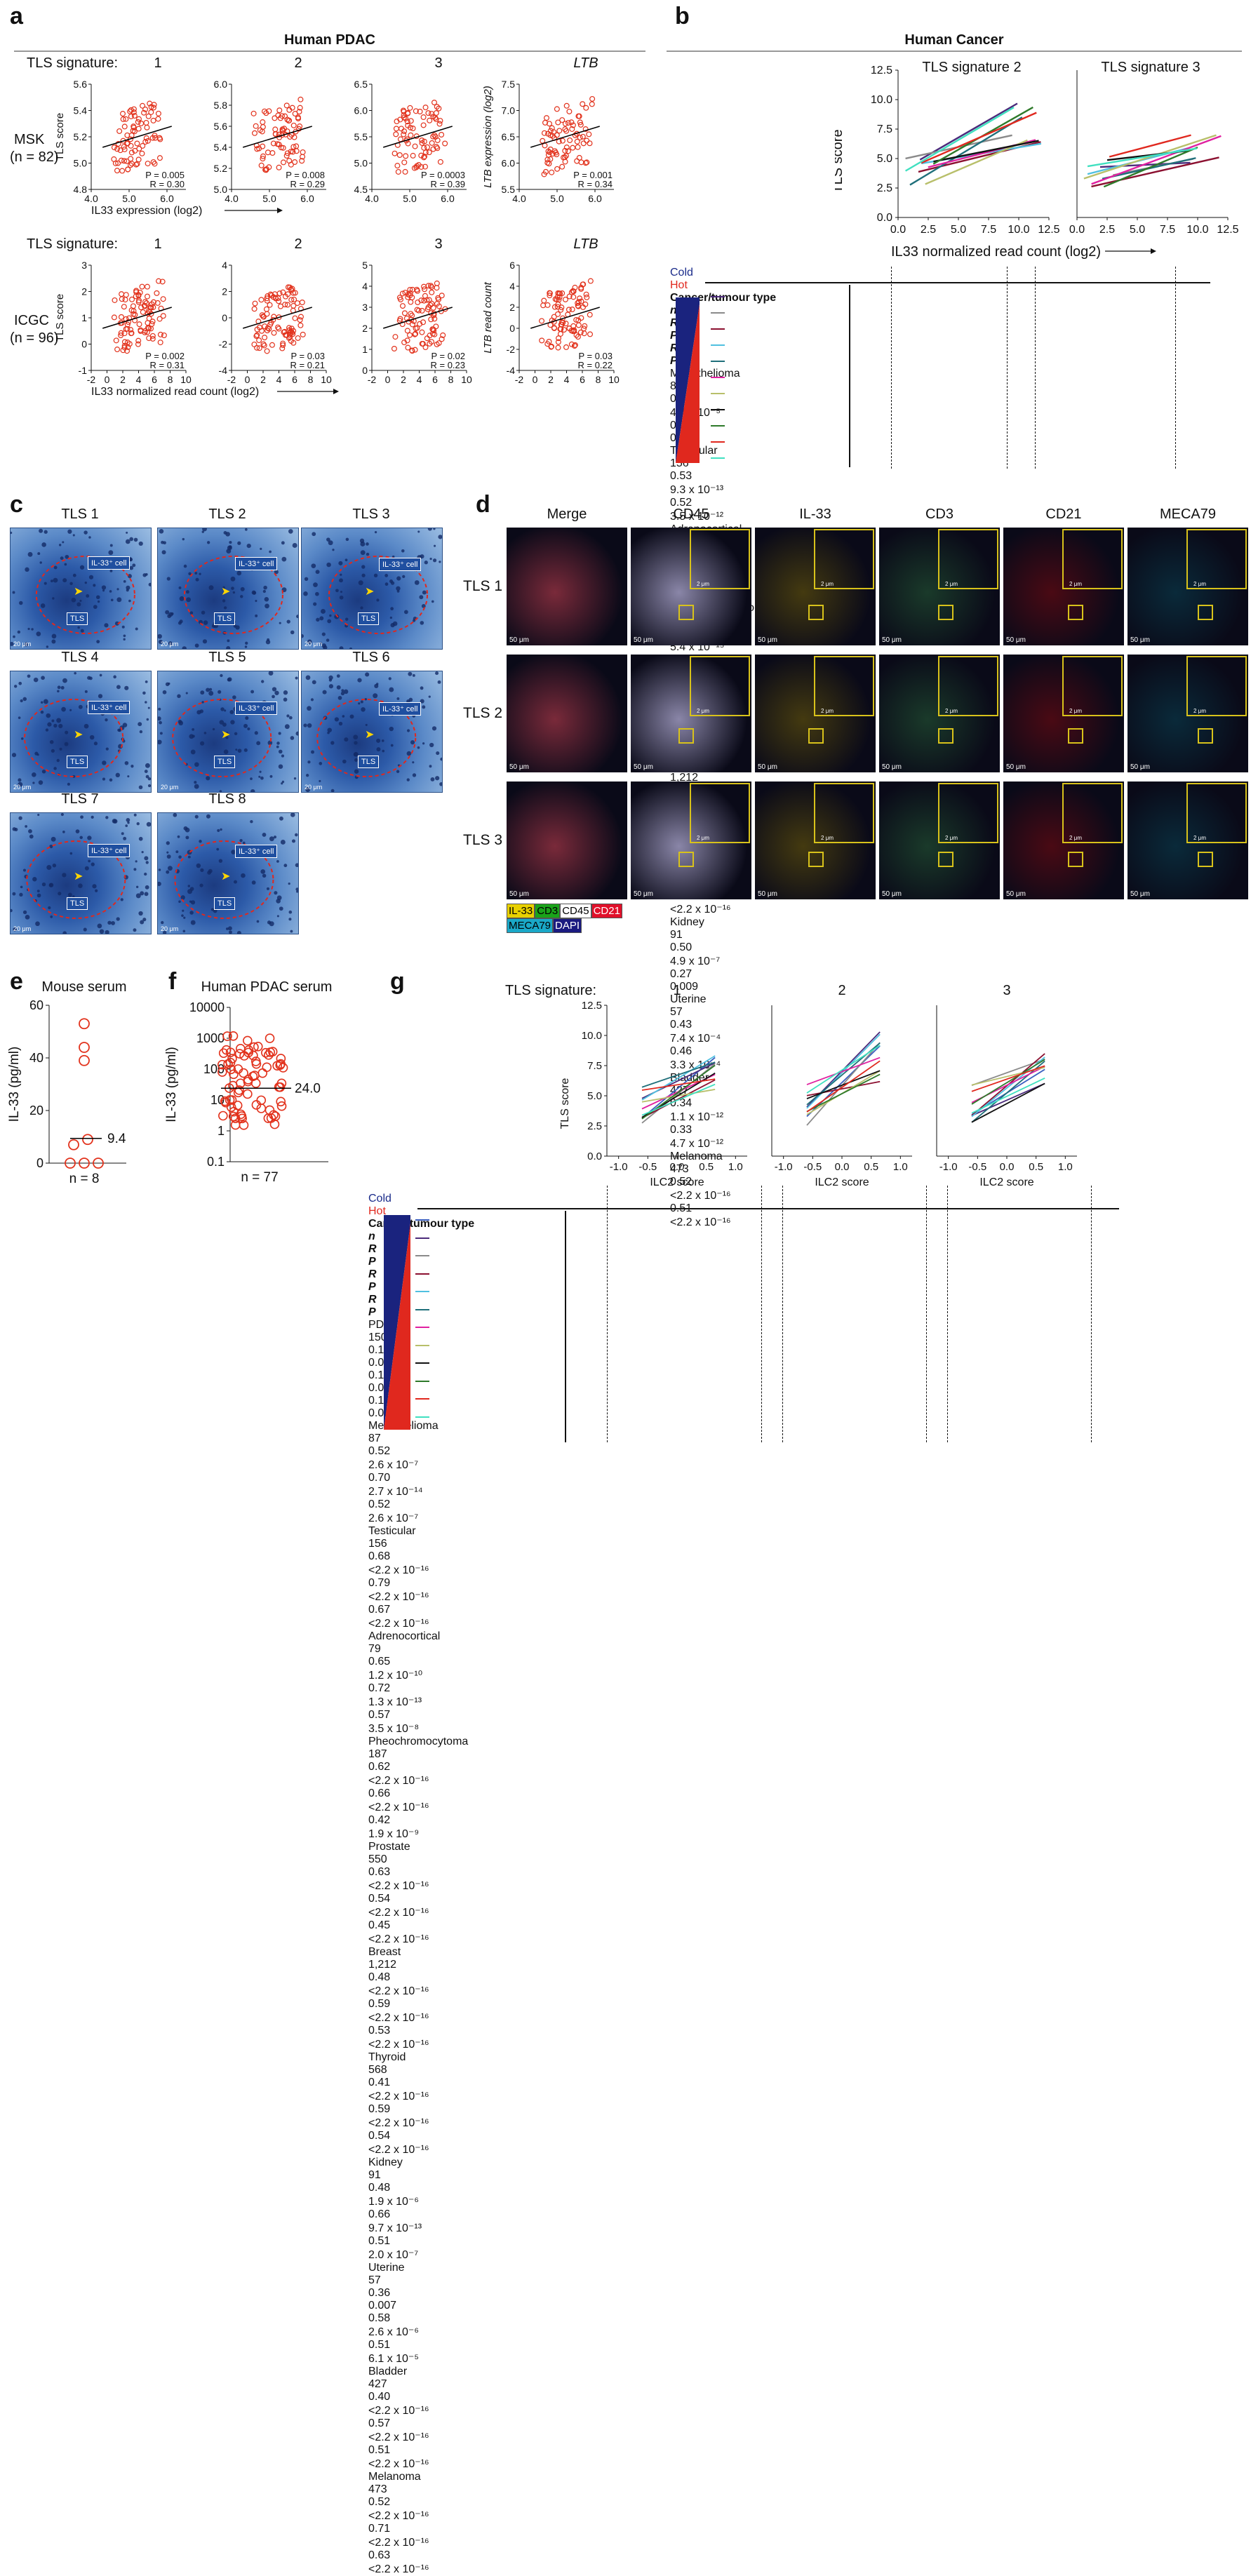 The height and width of the screenshot is (2576, 1258). I want to click on r-value: 0.18, so click(379, 1375).